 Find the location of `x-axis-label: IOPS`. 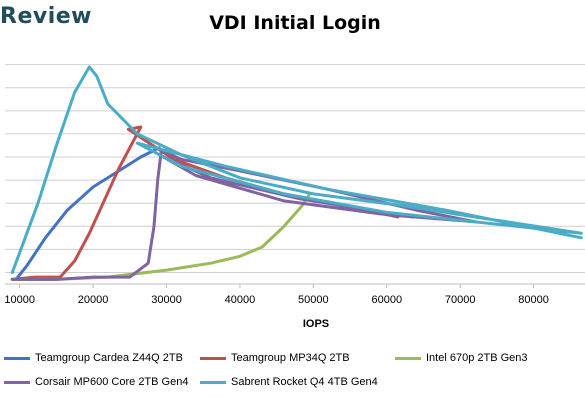

x-axis-label: IOPS is located at coordinates (316, 324).